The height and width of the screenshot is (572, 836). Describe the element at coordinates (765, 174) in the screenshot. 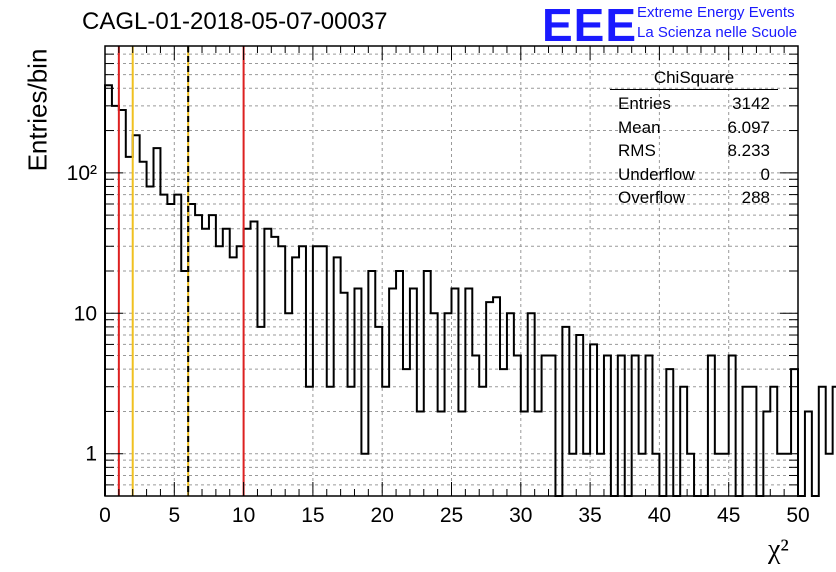

I see `stats-value: 0` at that location.